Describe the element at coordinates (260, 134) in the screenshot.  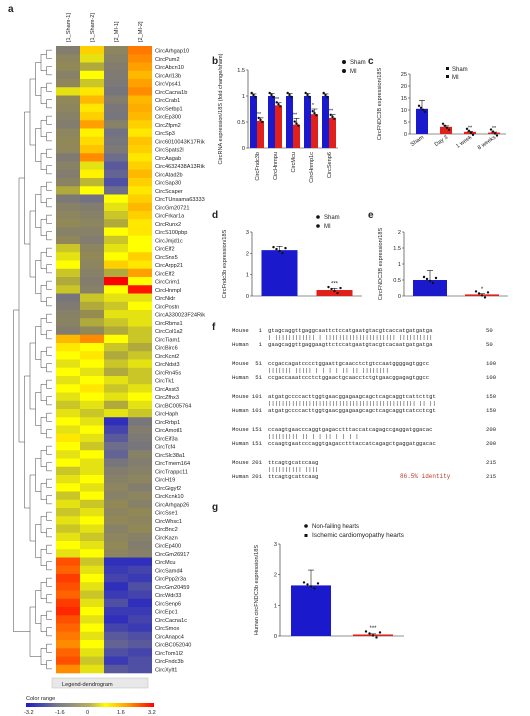
I see `bar-mi` at that location.